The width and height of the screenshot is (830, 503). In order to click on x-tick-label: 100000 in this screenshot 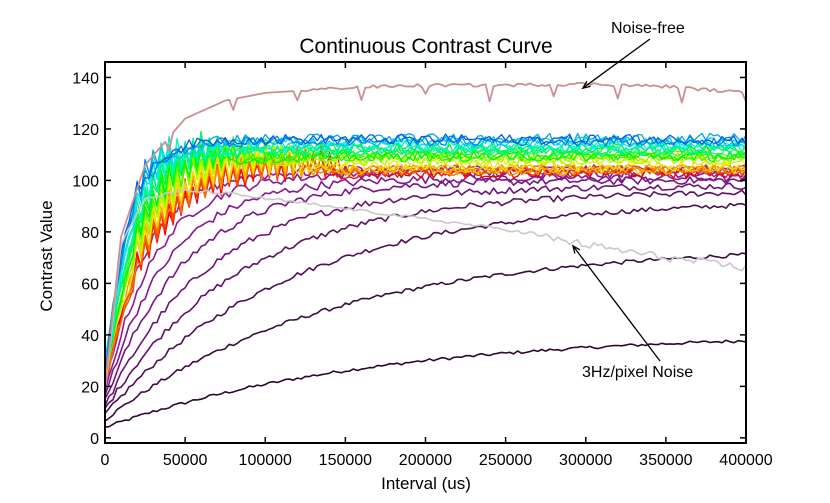, I will do `click(265, 460)`.